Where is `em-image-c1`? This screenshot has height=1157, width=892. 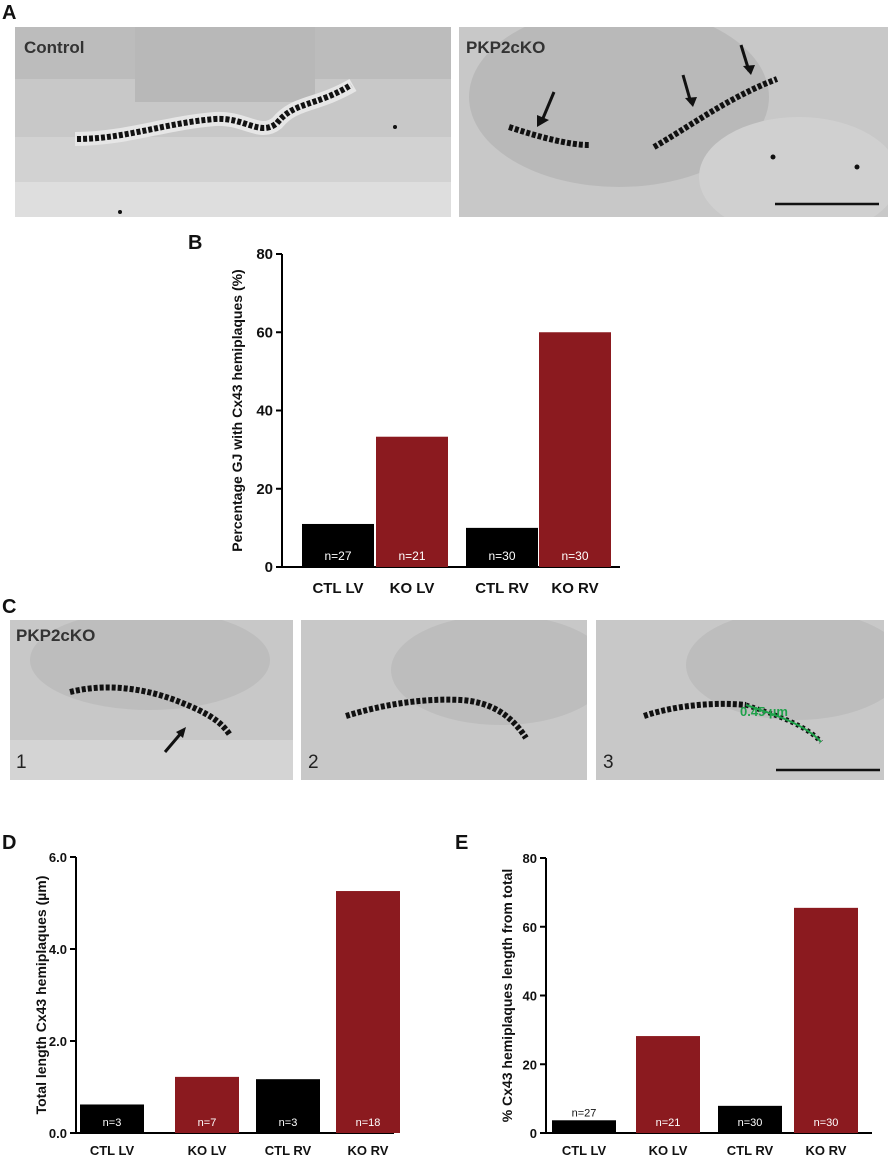
em-image-c1 is located at coordinates (151, 700).